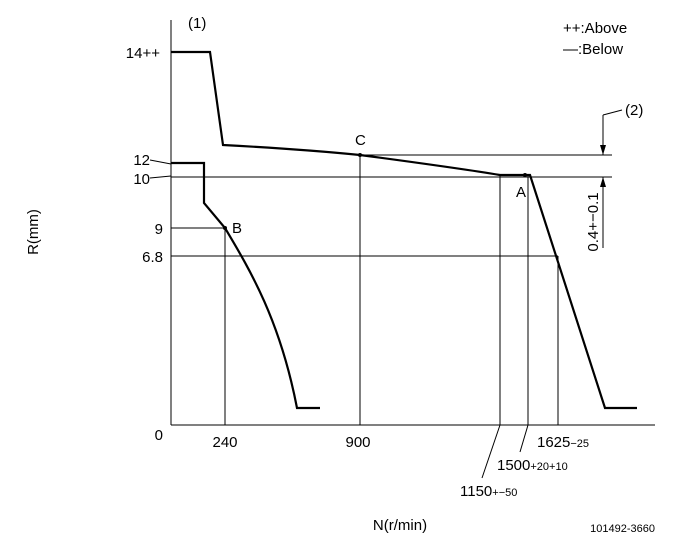  I want to click on x-label: 1625−25, so click(563, 442).